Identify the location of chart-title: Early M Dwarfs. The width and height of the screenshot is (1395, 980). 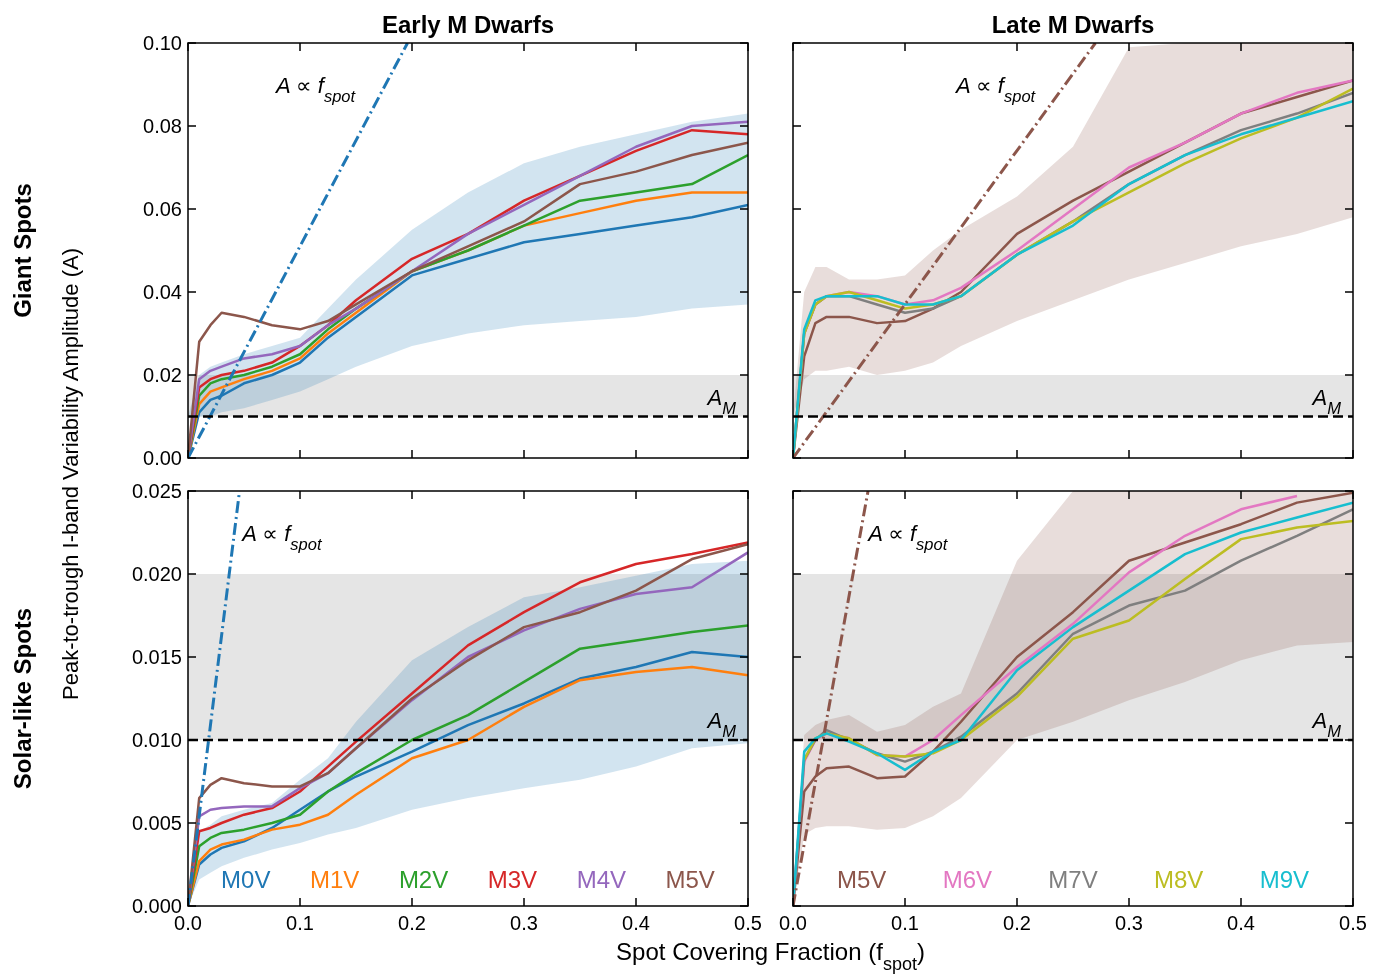
(468, 24).